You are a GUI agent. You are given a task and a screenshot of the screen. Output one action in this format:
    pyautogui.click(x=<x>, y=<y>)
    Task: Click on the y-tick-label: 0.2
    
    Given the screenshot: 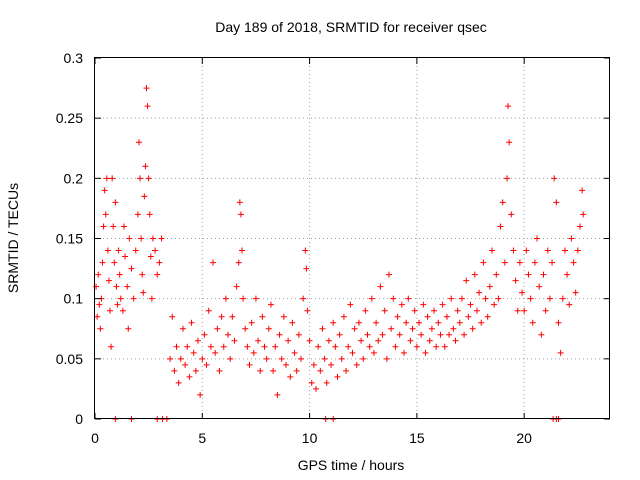 What is the action you would take?
    pyautogui.click(x=74, y=178)
    